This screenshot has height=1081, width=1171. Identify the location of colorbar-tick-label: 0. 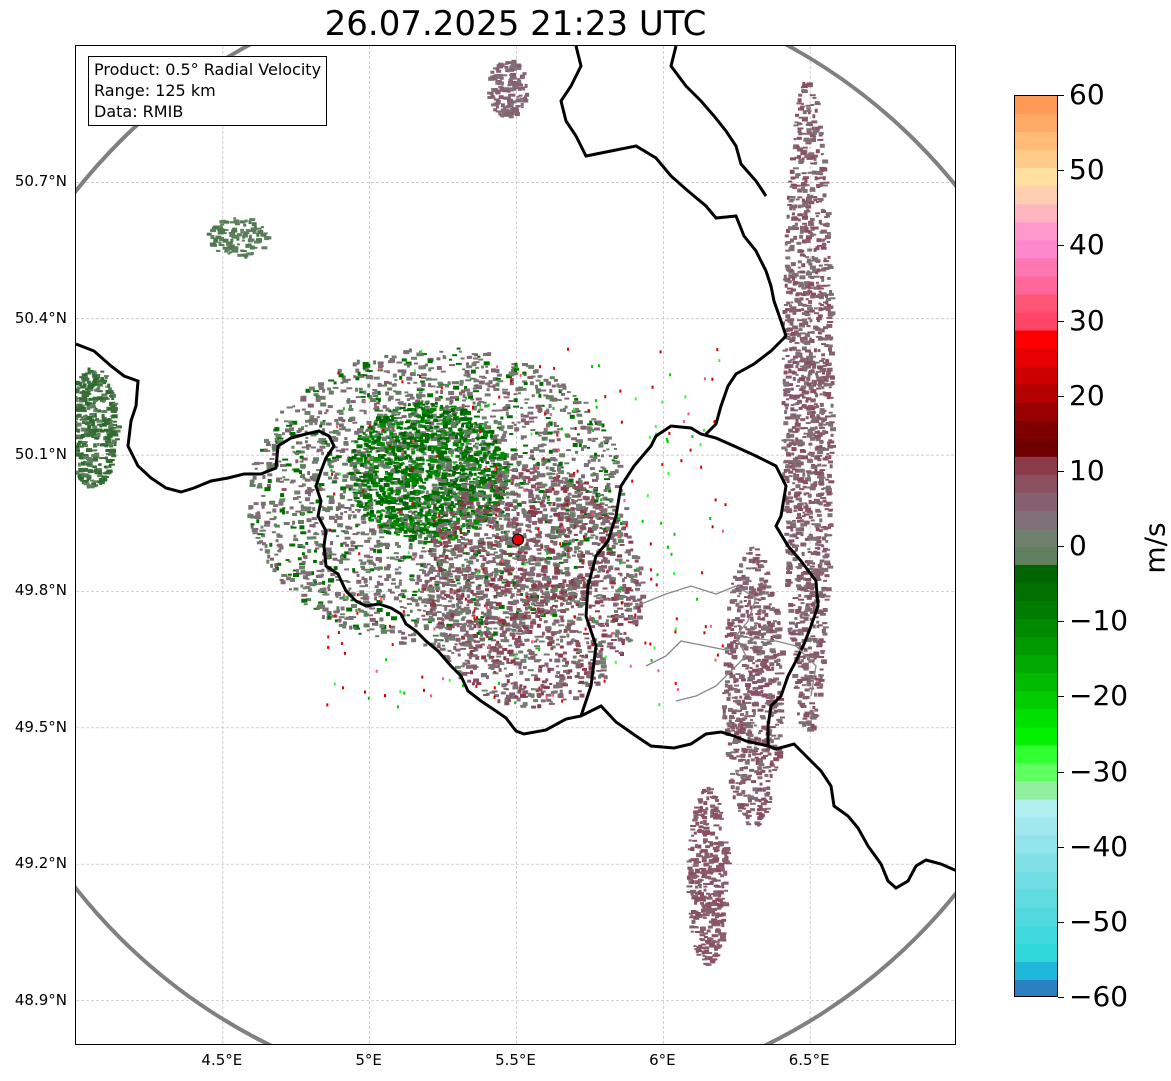
(1078, 545).